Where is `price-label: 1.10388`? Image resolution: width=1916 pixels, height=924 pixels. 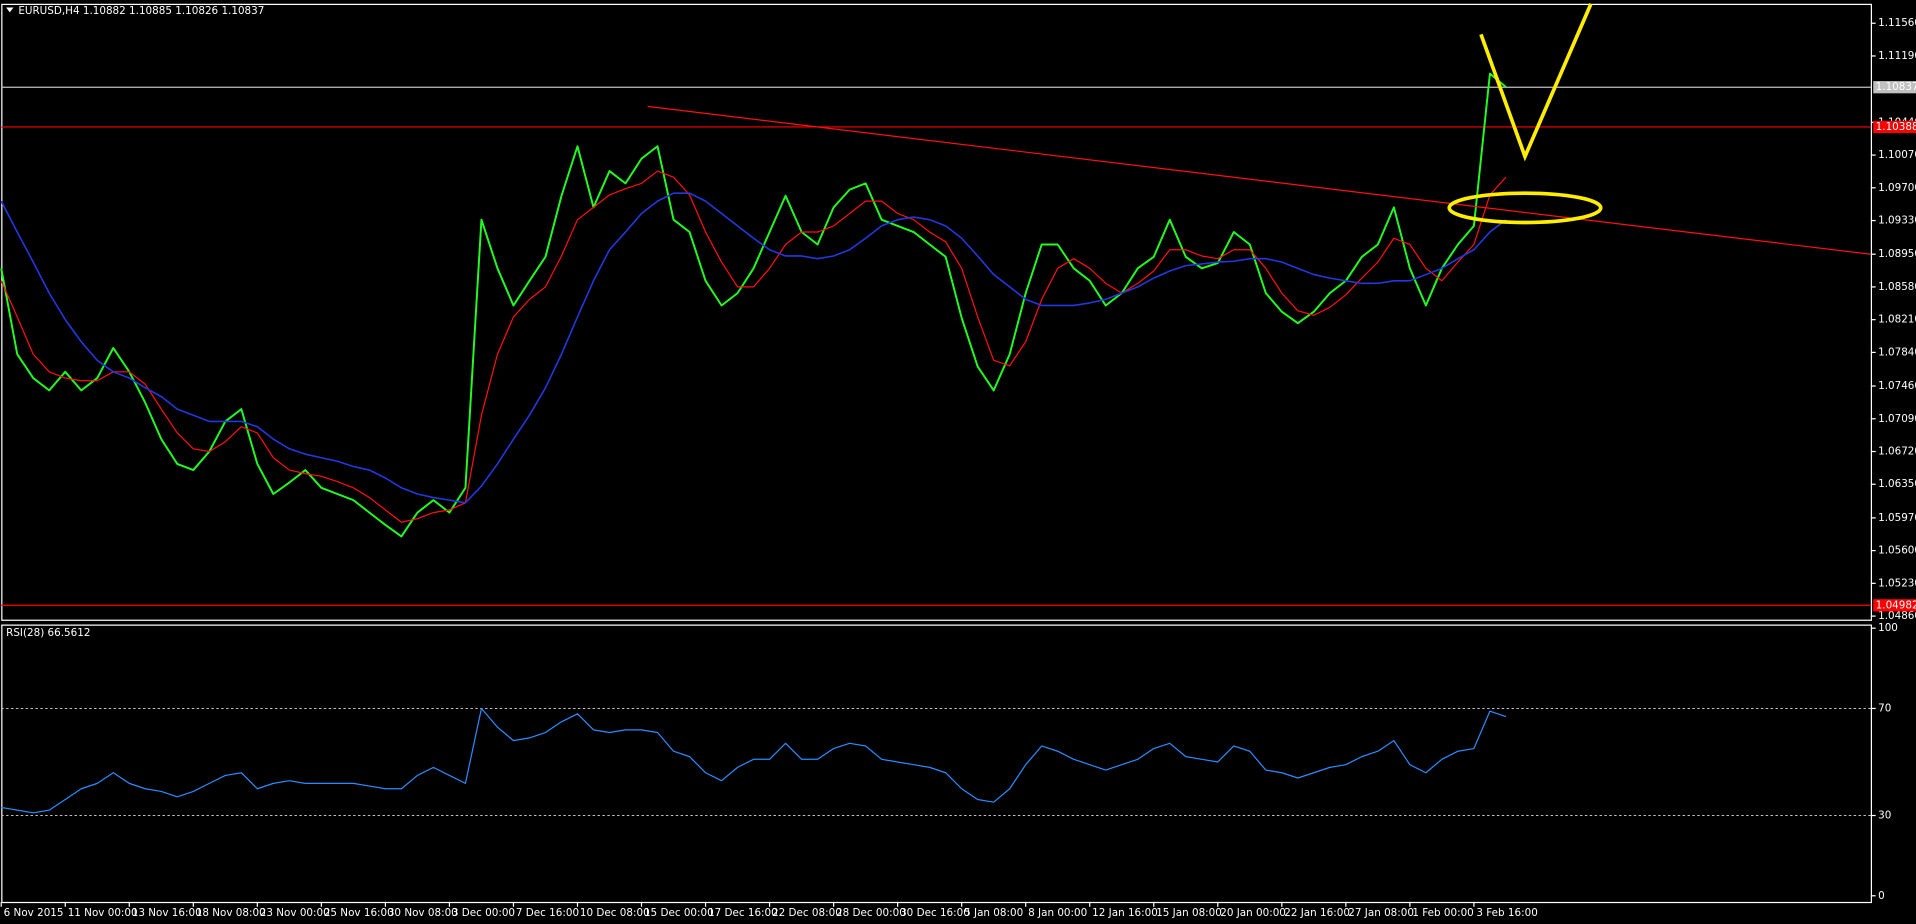
price-label: 1.10388 is located at coordinates (1896, 127).